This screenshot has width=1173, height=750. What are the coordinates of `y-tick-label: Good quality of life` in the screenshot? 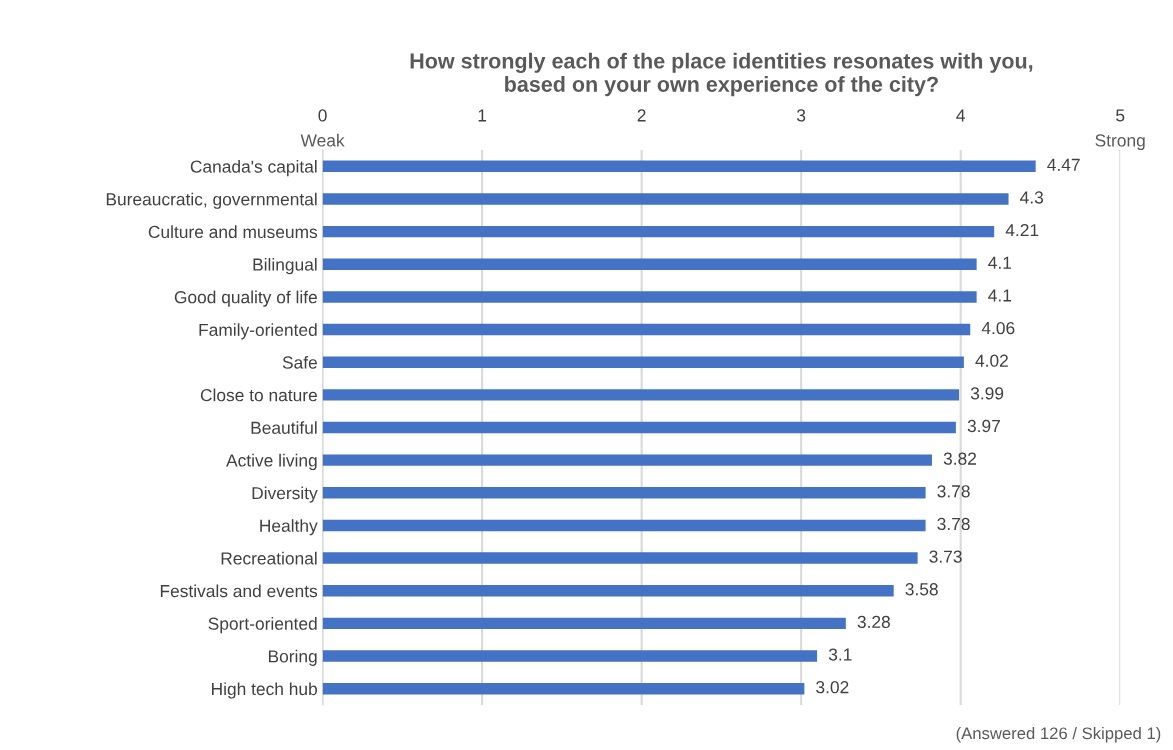 It's located at (245, 298).